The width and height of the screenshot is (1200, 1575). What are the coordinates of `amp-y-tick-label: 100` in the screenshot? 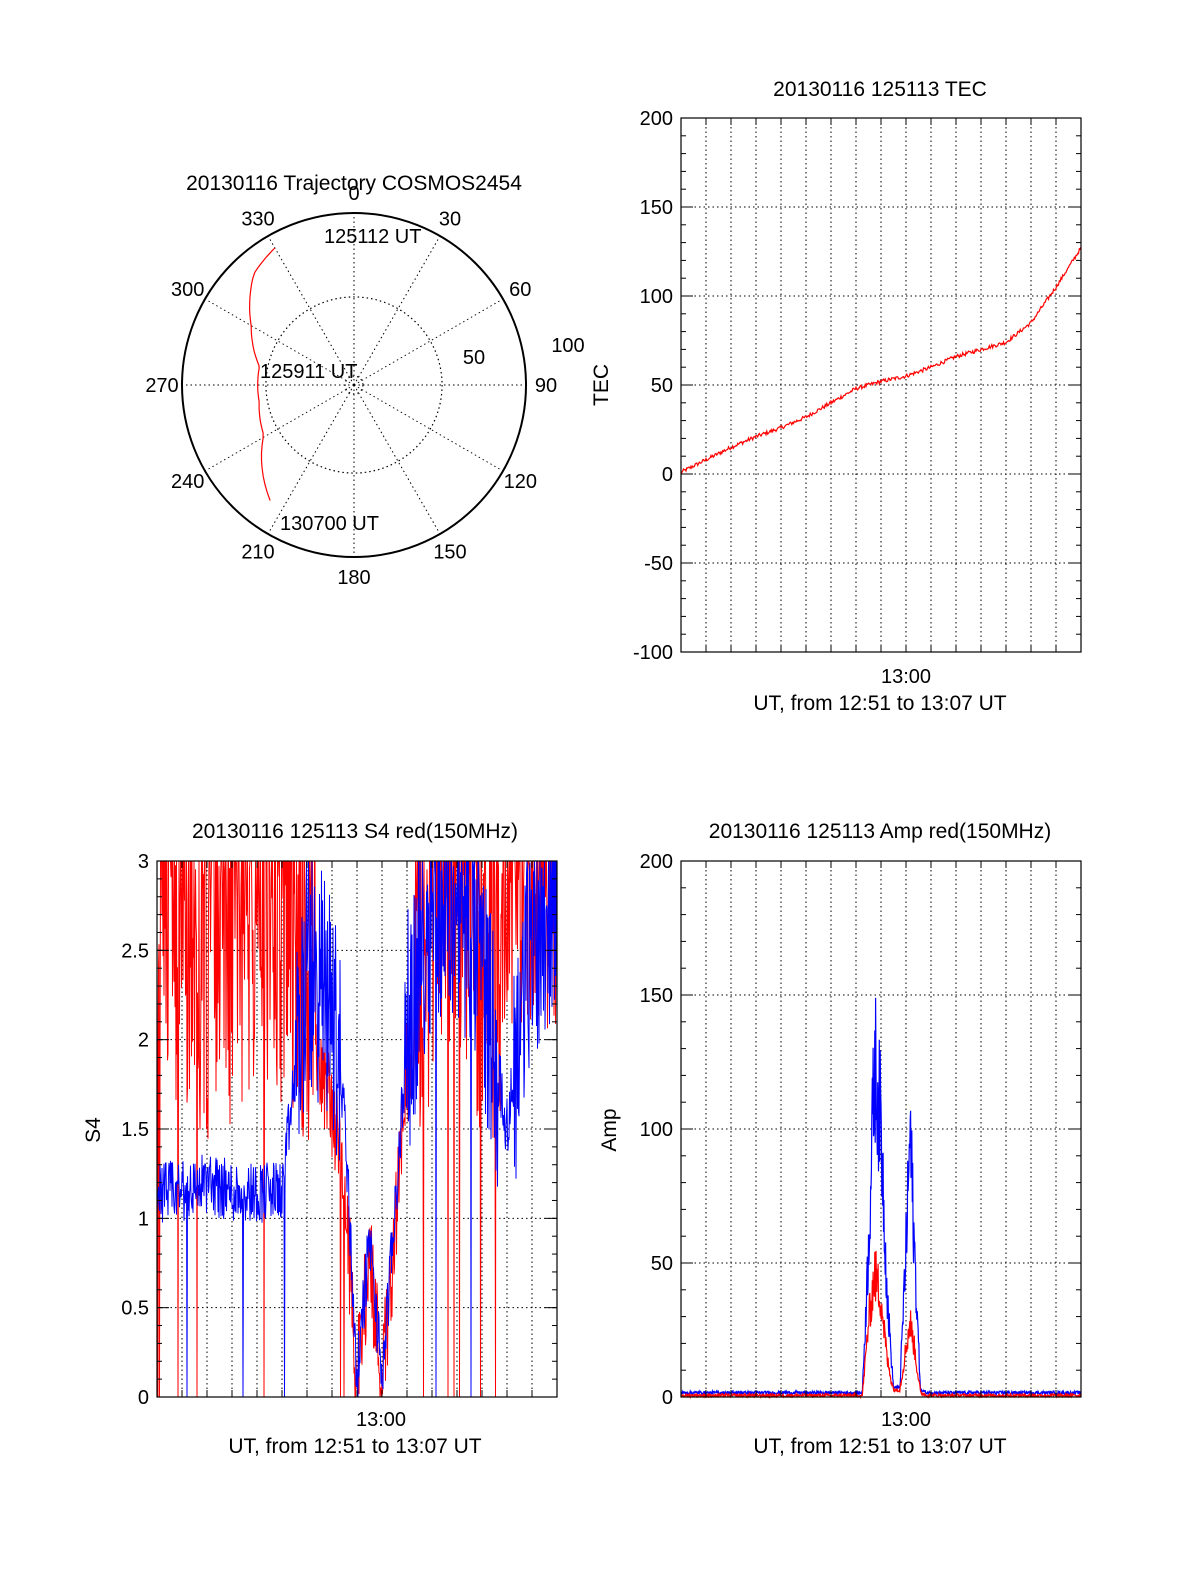 It's located at (656, 1130).